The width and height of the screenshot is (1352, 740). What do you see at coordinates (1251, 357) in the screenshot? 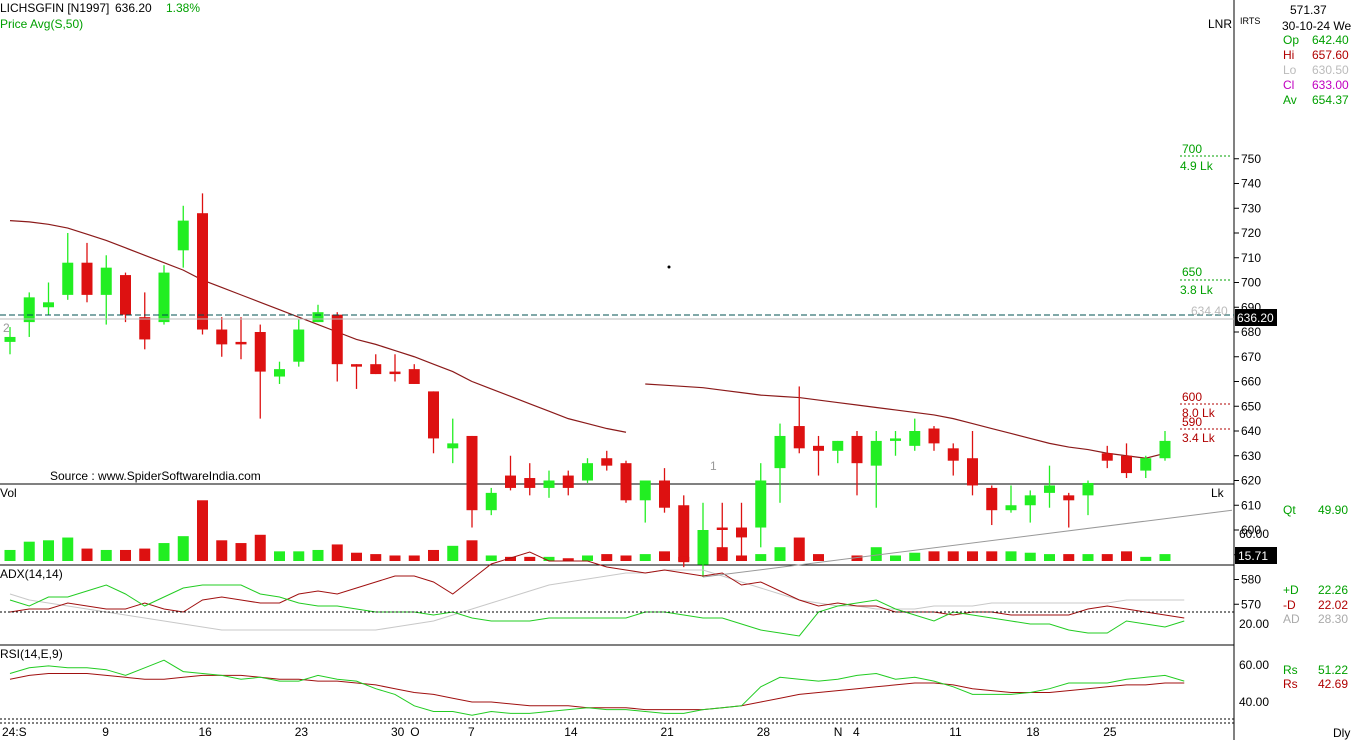
I see `price-axis-tick-label: 670` at bounding box center [1251, 357].